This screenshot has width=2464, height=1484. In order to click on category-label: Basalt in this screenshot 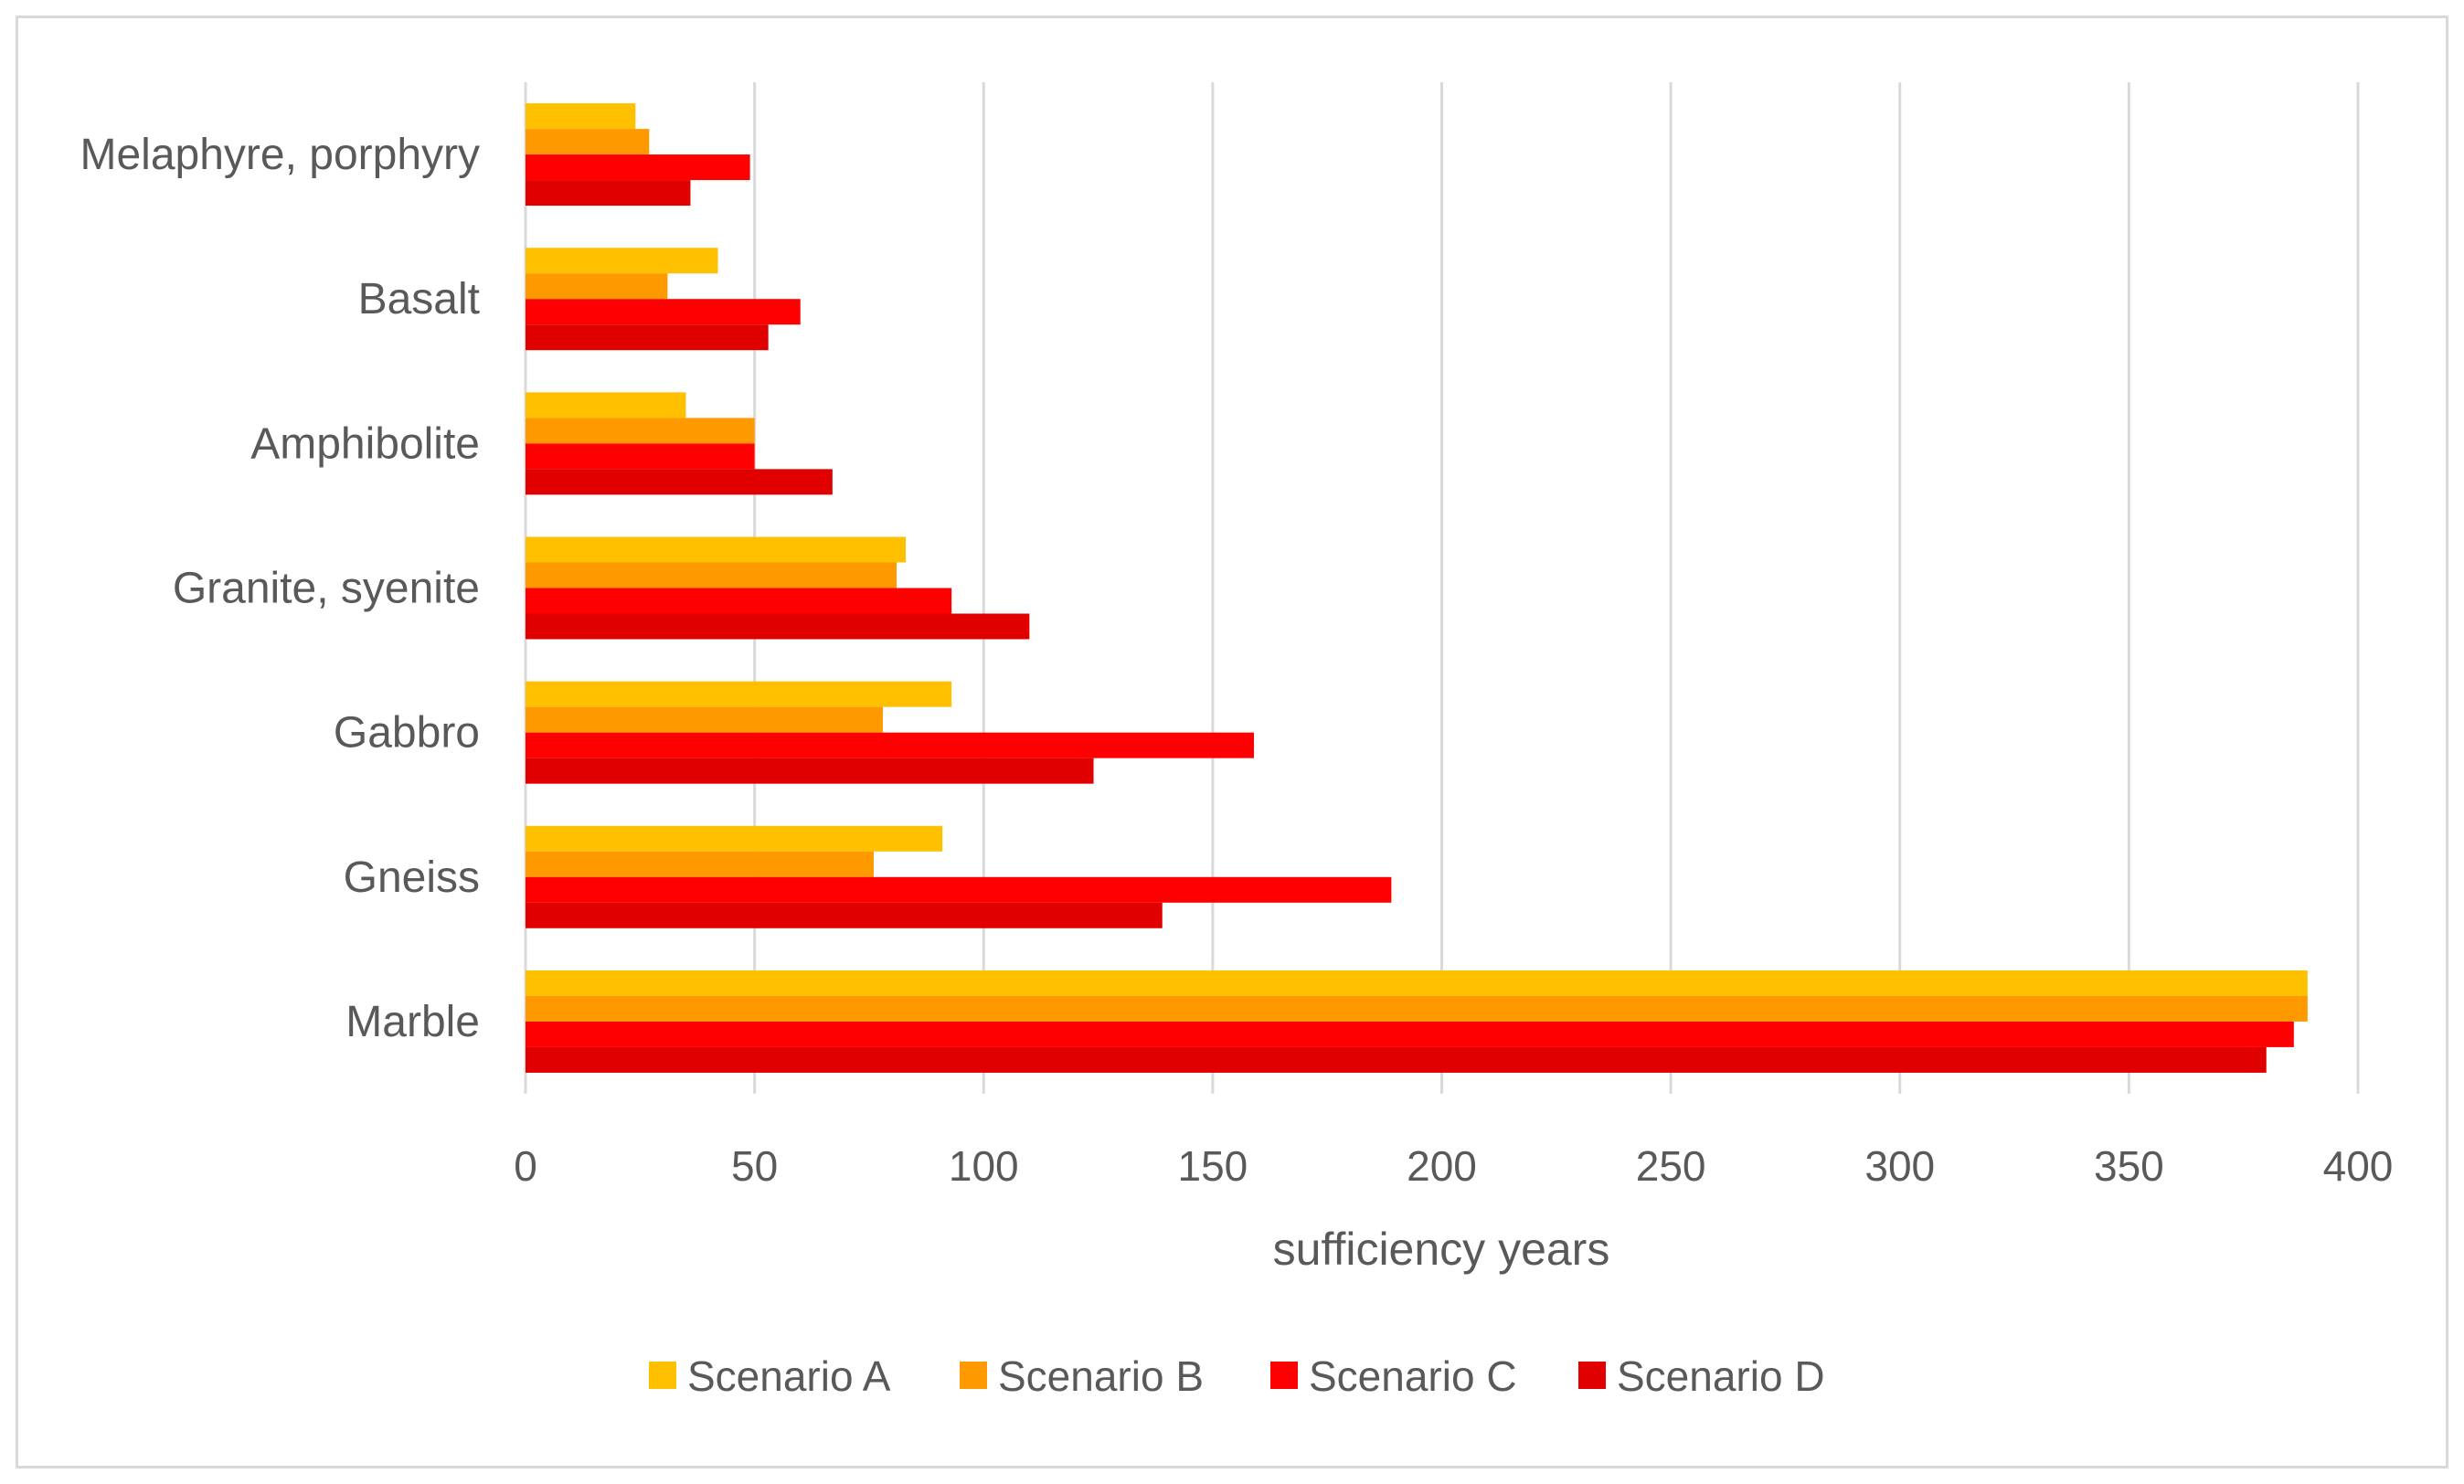, I will do `click(419, 299)`.